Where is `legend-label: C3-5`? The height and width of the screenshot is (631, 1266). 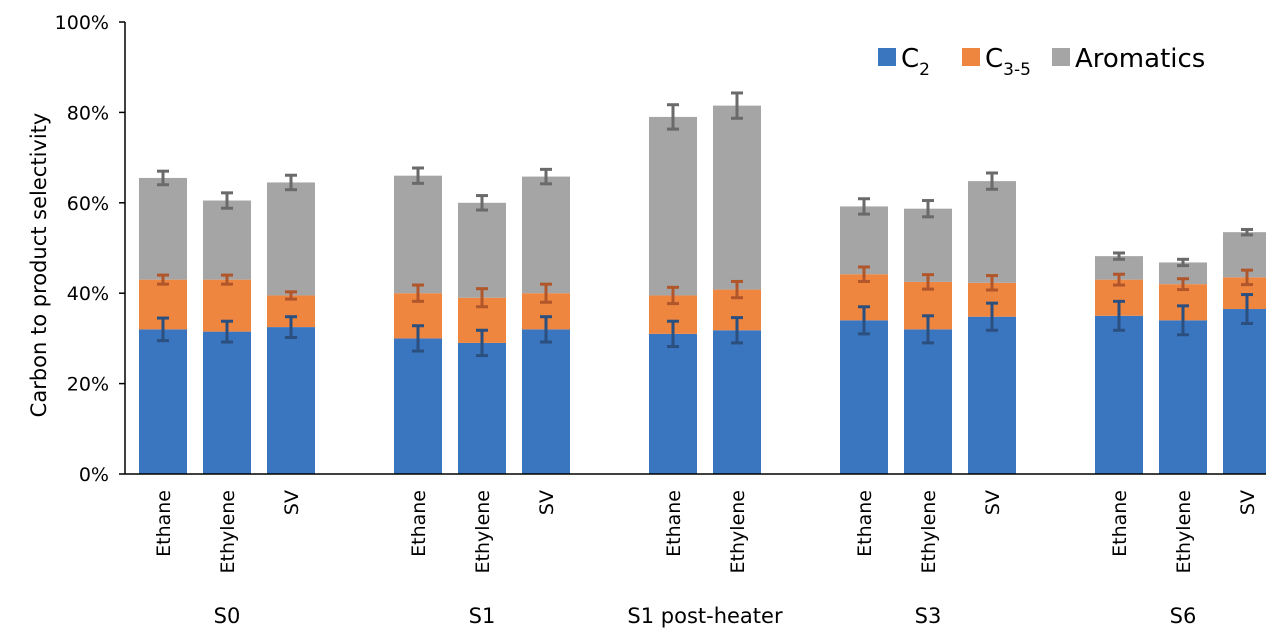
legend-label: C3-5 is located at coordinates (1008, 62).